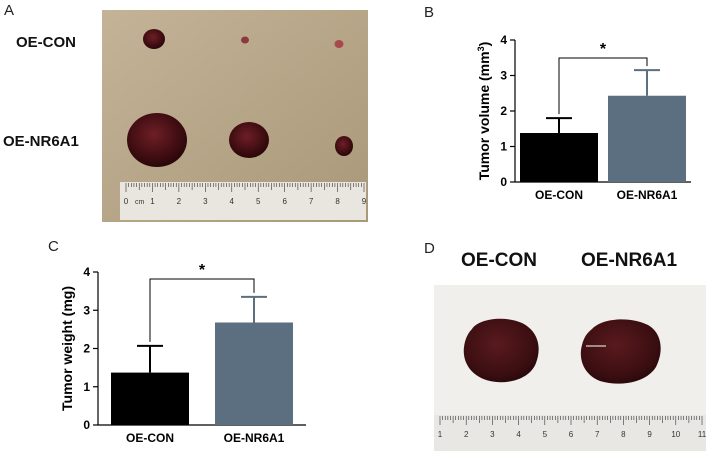  What do you see at coordinates (258, 201) in the screenshot?
I see `ruler-a-label-5: 5` at bounding box center [258, 201].